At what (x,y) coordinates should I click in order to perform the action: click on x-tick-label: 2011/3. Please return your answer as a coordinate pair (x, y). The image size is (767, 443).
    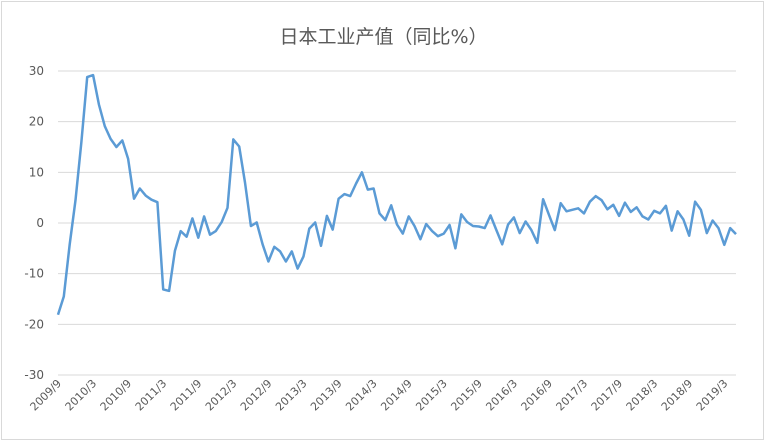
    Looking at the image, I should click on (151, 395).